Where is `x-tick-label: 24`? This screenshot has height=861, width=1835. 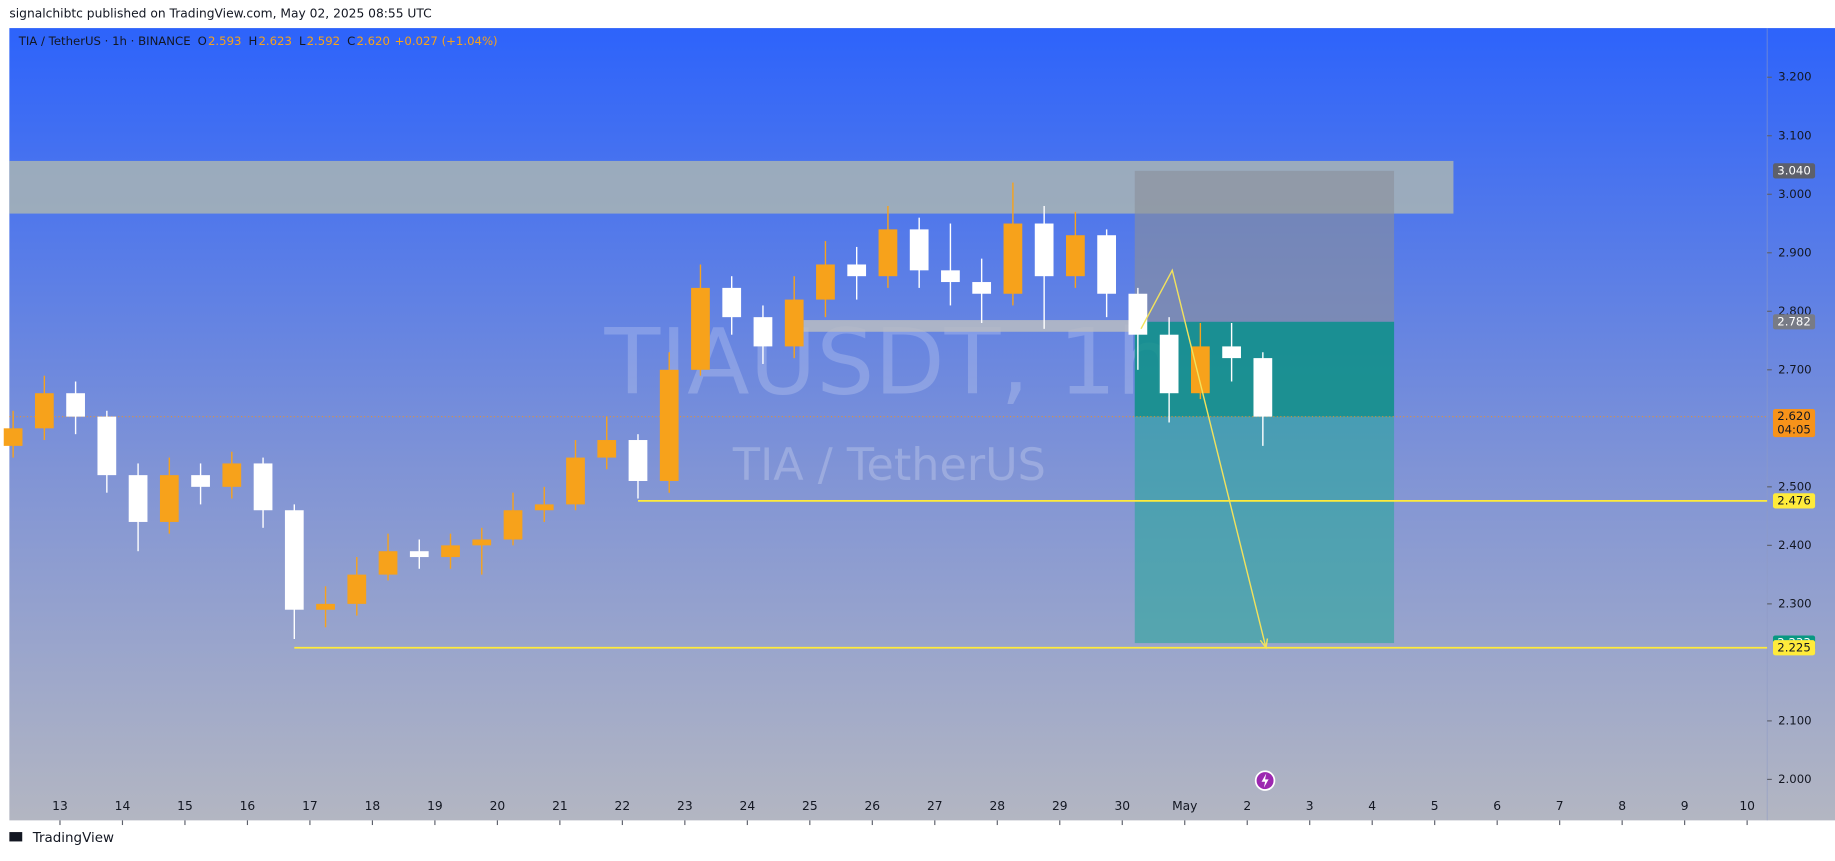 x-tick-label: 24 is located at coordinates (748, 806).